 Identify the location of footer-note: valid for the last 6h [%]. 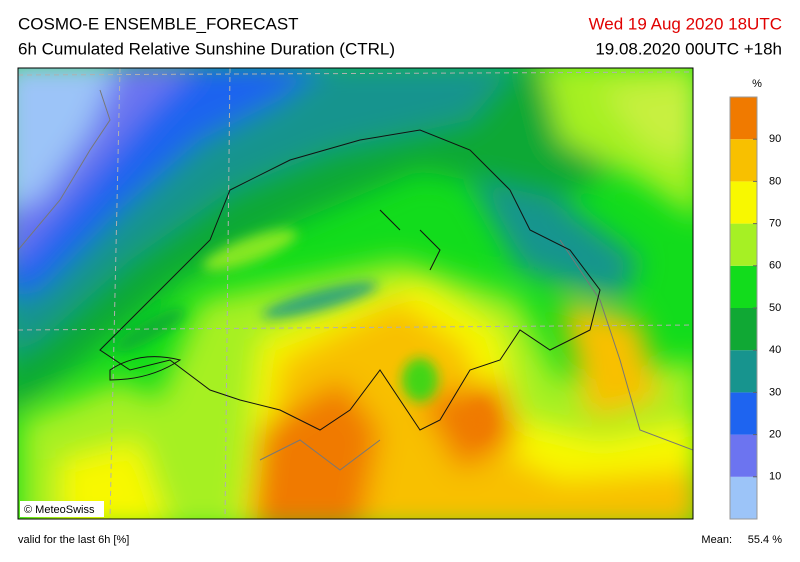
(73, 540).